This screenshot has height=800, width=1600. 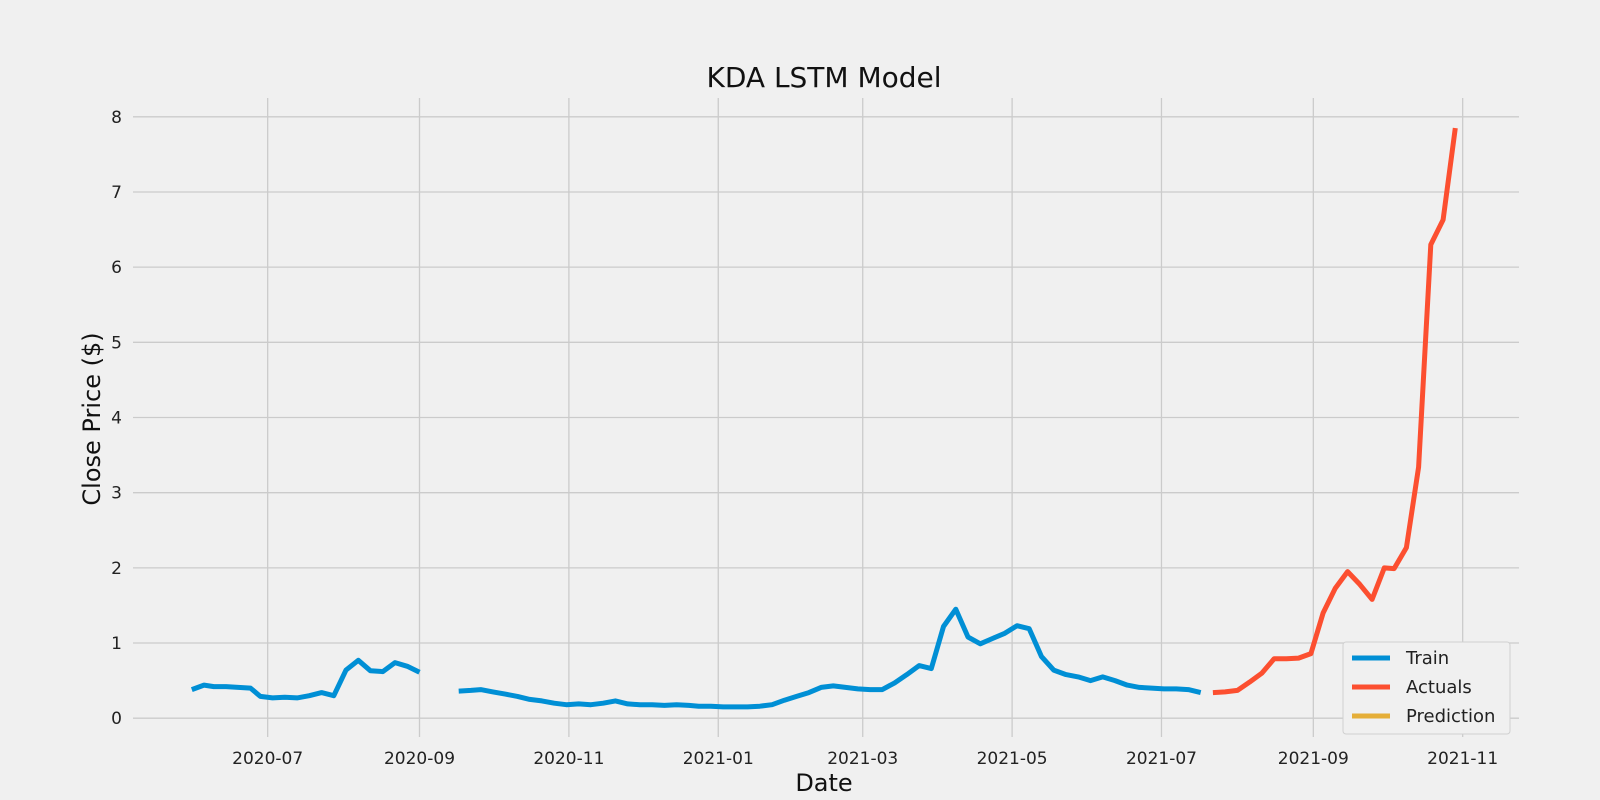 What do you see at coordinates (1161, 759) in the screenshot?
I see `x-tick-label: 2021-07` at bounding box center [1161, 759].